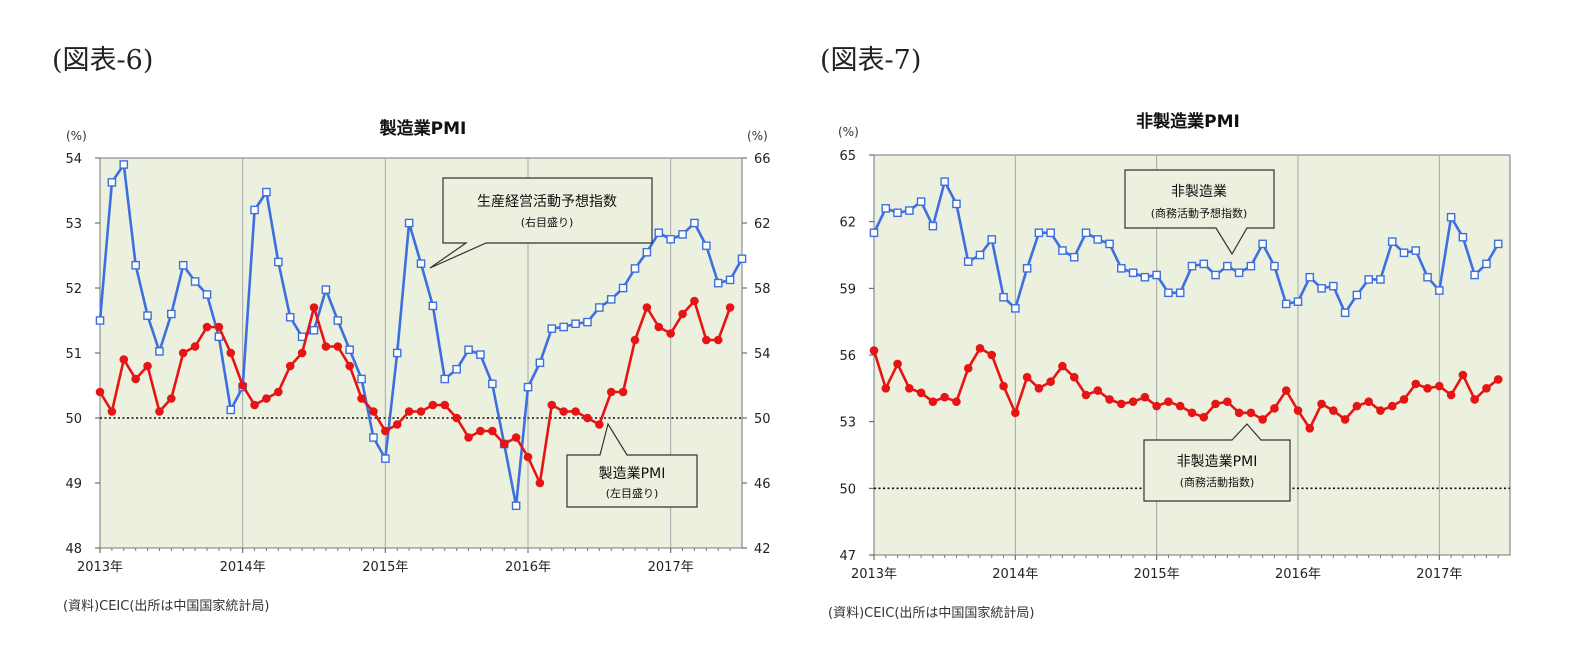 This screenshot has height=647, width=1573. Describe the element at coordinates (423, 128) in the screenshot. I see `chart-title: 製造業PMI` at that location.